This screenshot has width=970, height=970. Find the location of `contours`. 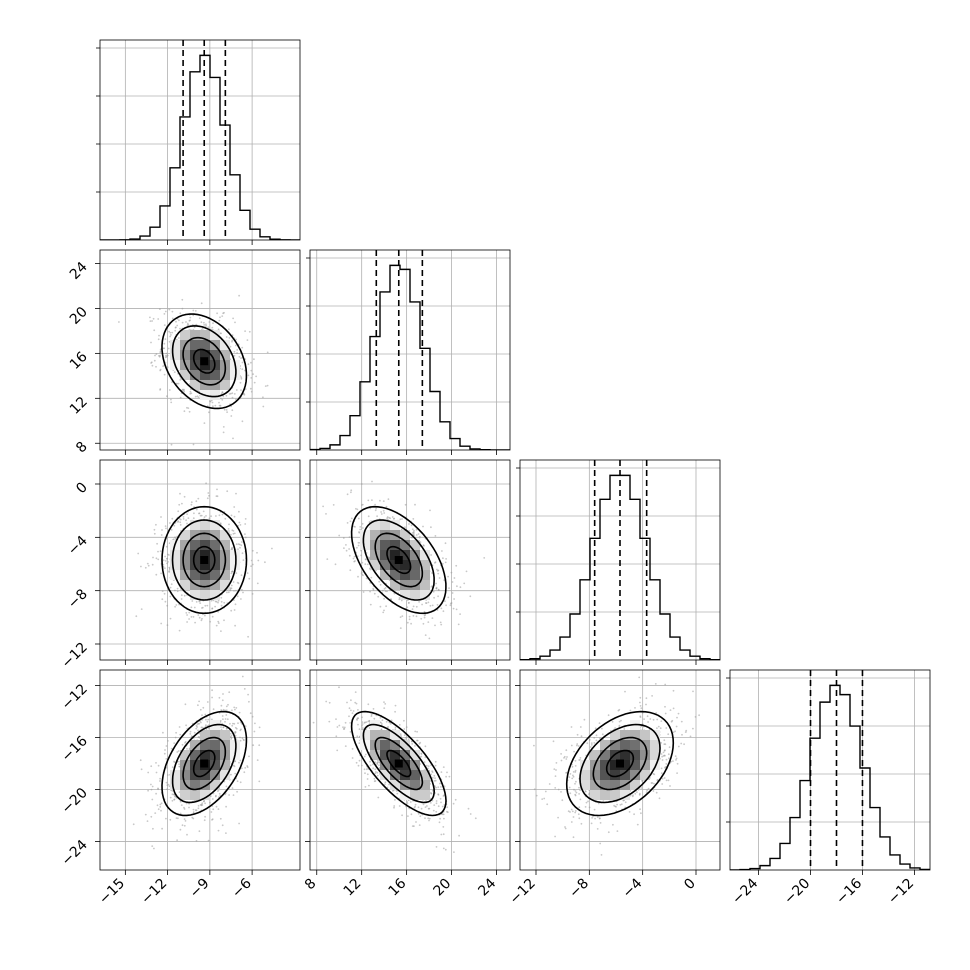

contours is located at coordinates (398, 763).